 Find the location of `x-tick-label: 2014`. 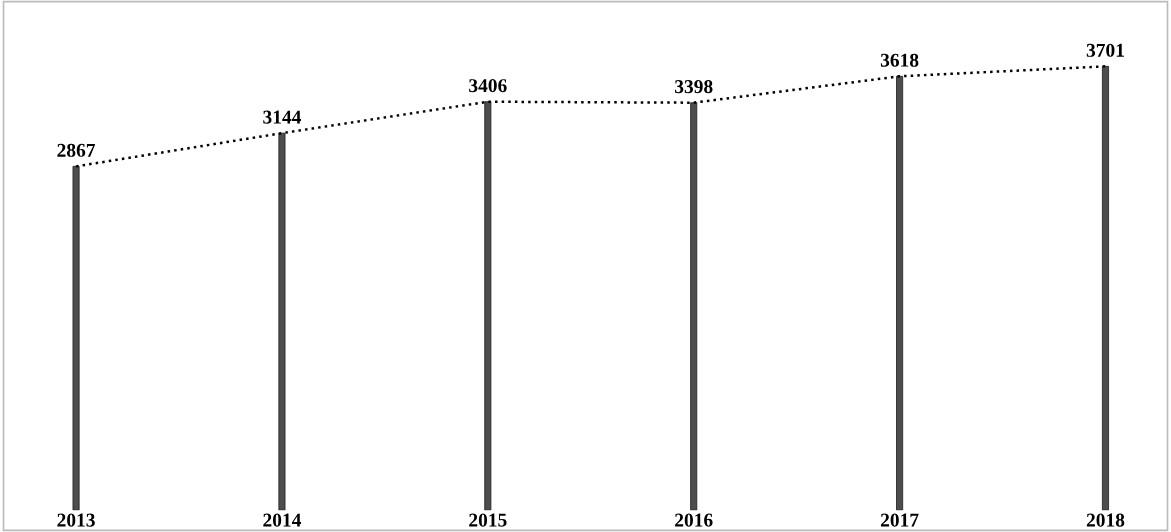

x-tick-label: 2014 is located at coordinates (282, 520).